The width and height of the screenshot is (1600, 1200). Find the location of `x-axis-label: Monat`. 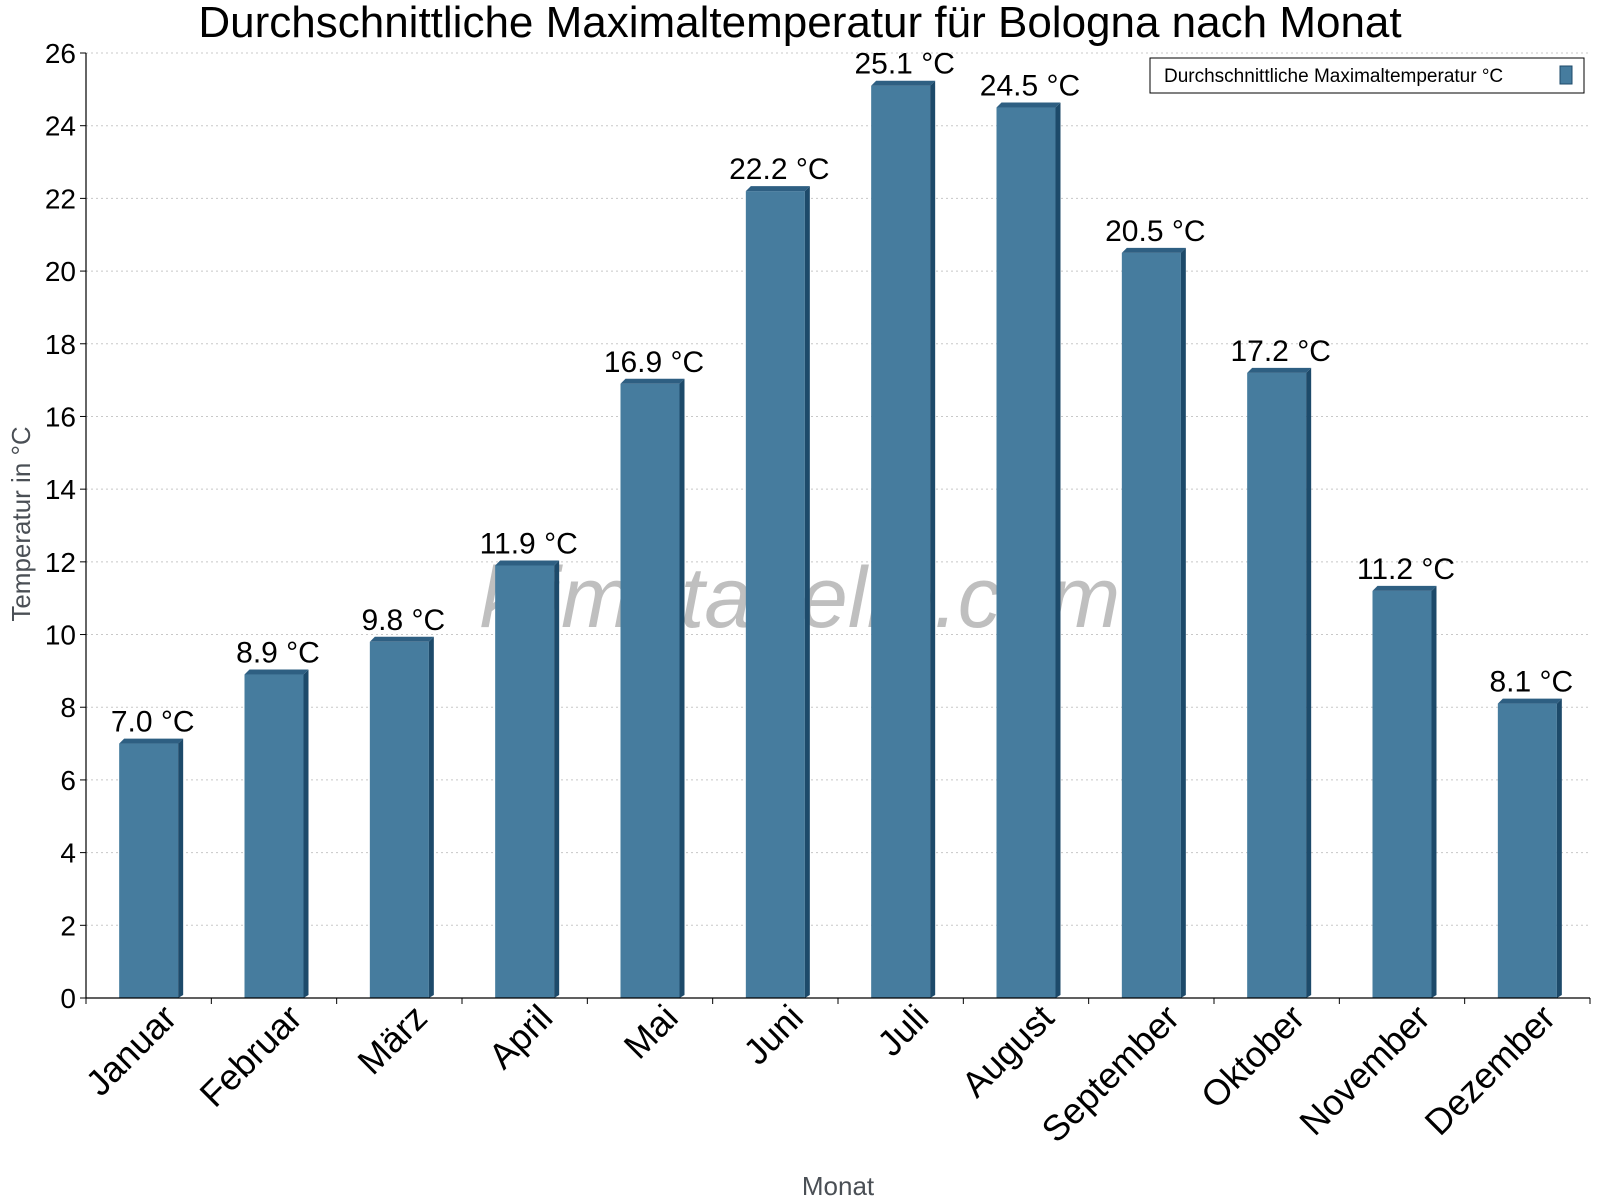

x-axis-label: Monat is located at coordinates (838, 1185).